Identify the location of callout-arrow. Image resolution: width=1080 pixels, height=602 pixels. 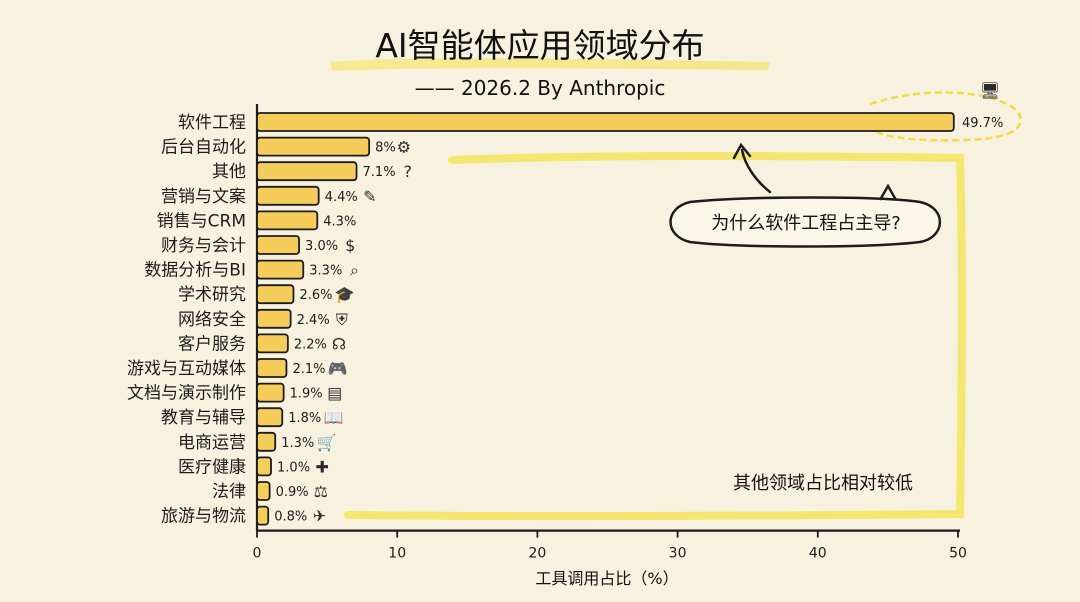
(752, 168).